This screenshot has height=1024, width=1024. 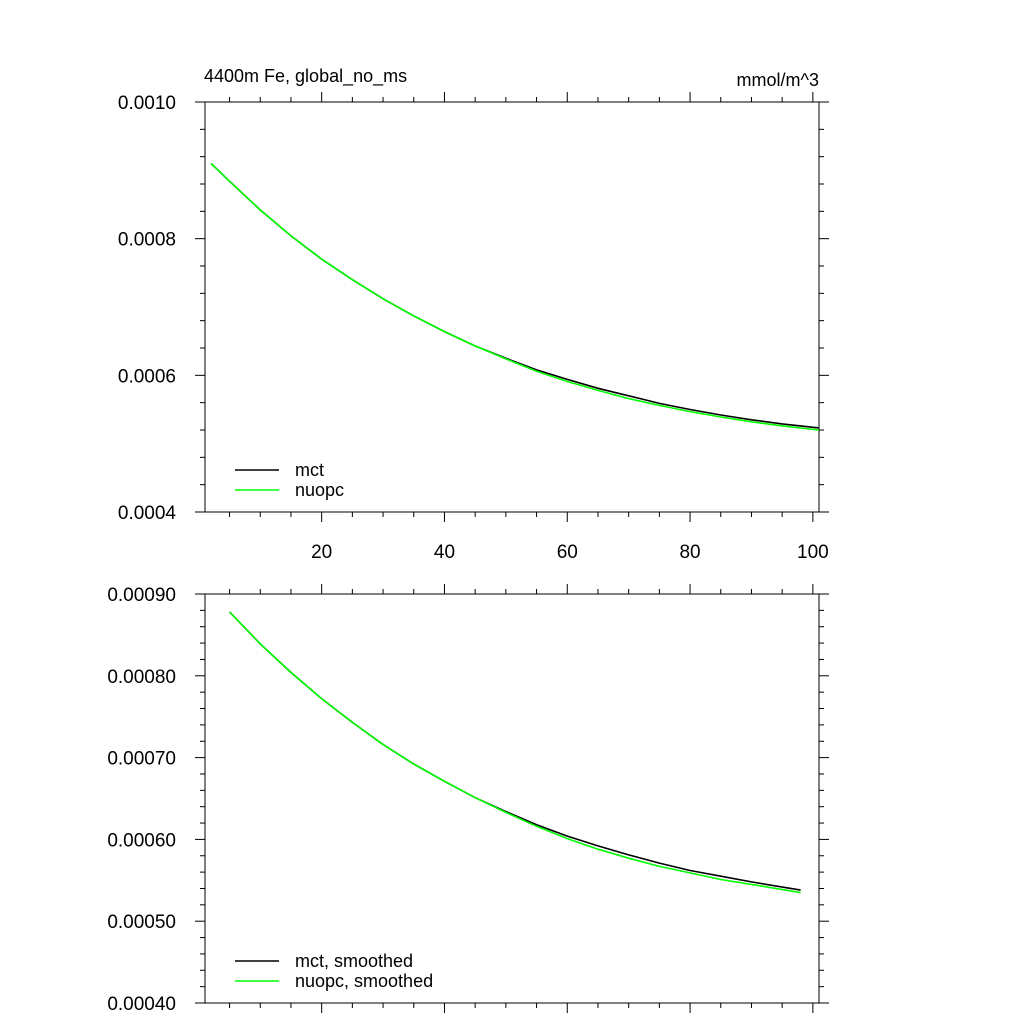 I want to click on y-tick-label: 0.00080, so click(x=141, y=677).